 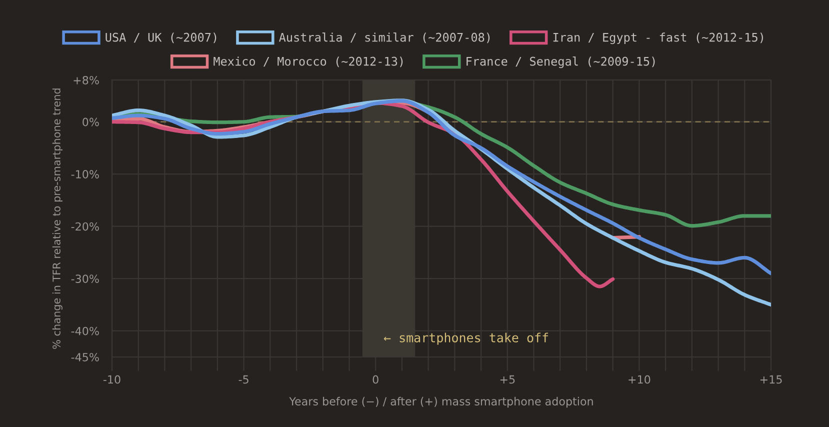 I want to click on x-tick-label: 0, so click(x=375, y=379).